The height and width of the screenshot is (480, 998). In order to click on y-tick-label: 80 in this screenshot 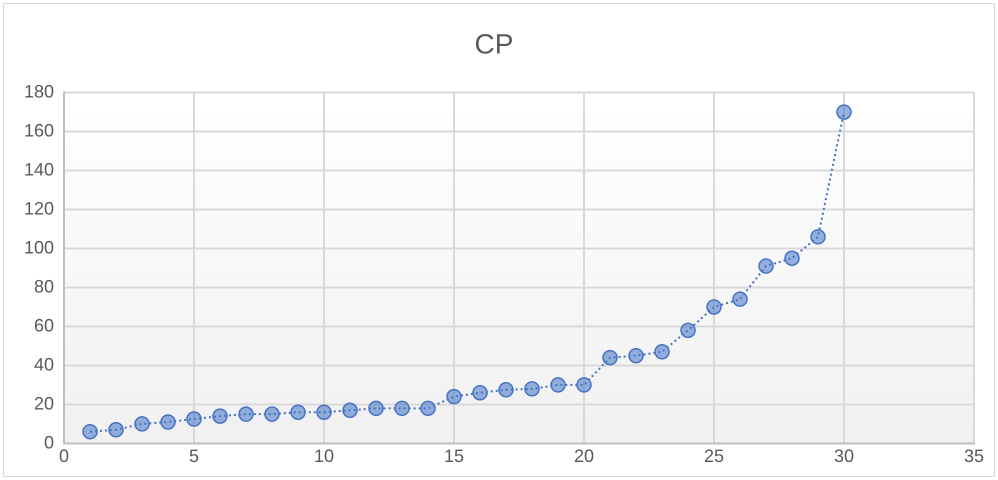, I will do `click(44, 286)`.